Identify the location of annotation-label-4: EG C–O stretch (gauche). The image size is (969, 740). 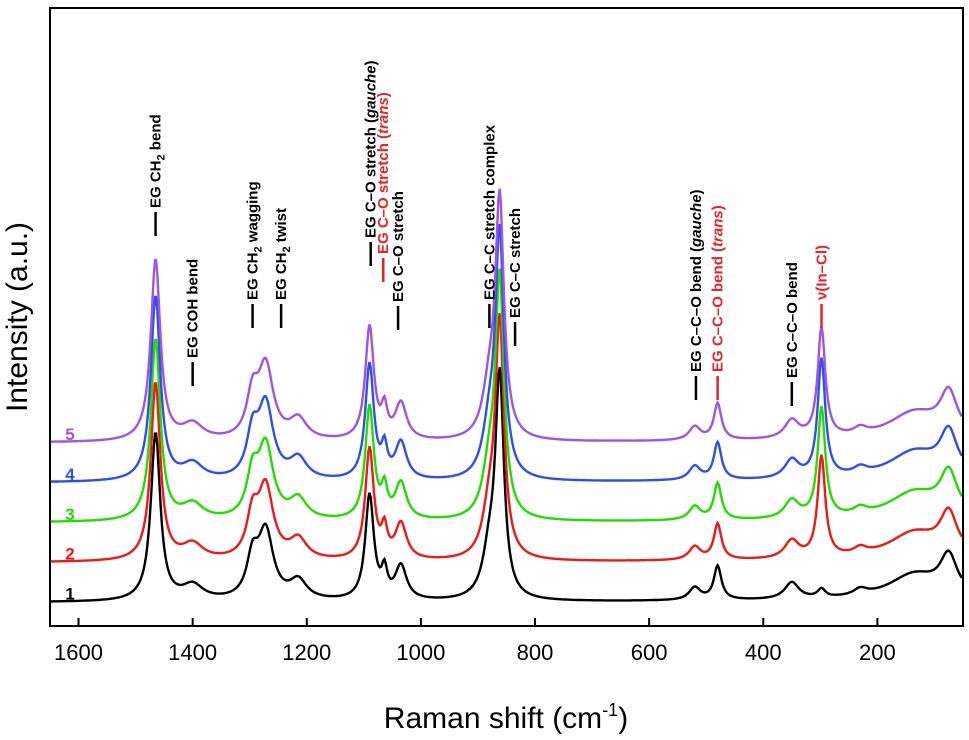
(371, 149).